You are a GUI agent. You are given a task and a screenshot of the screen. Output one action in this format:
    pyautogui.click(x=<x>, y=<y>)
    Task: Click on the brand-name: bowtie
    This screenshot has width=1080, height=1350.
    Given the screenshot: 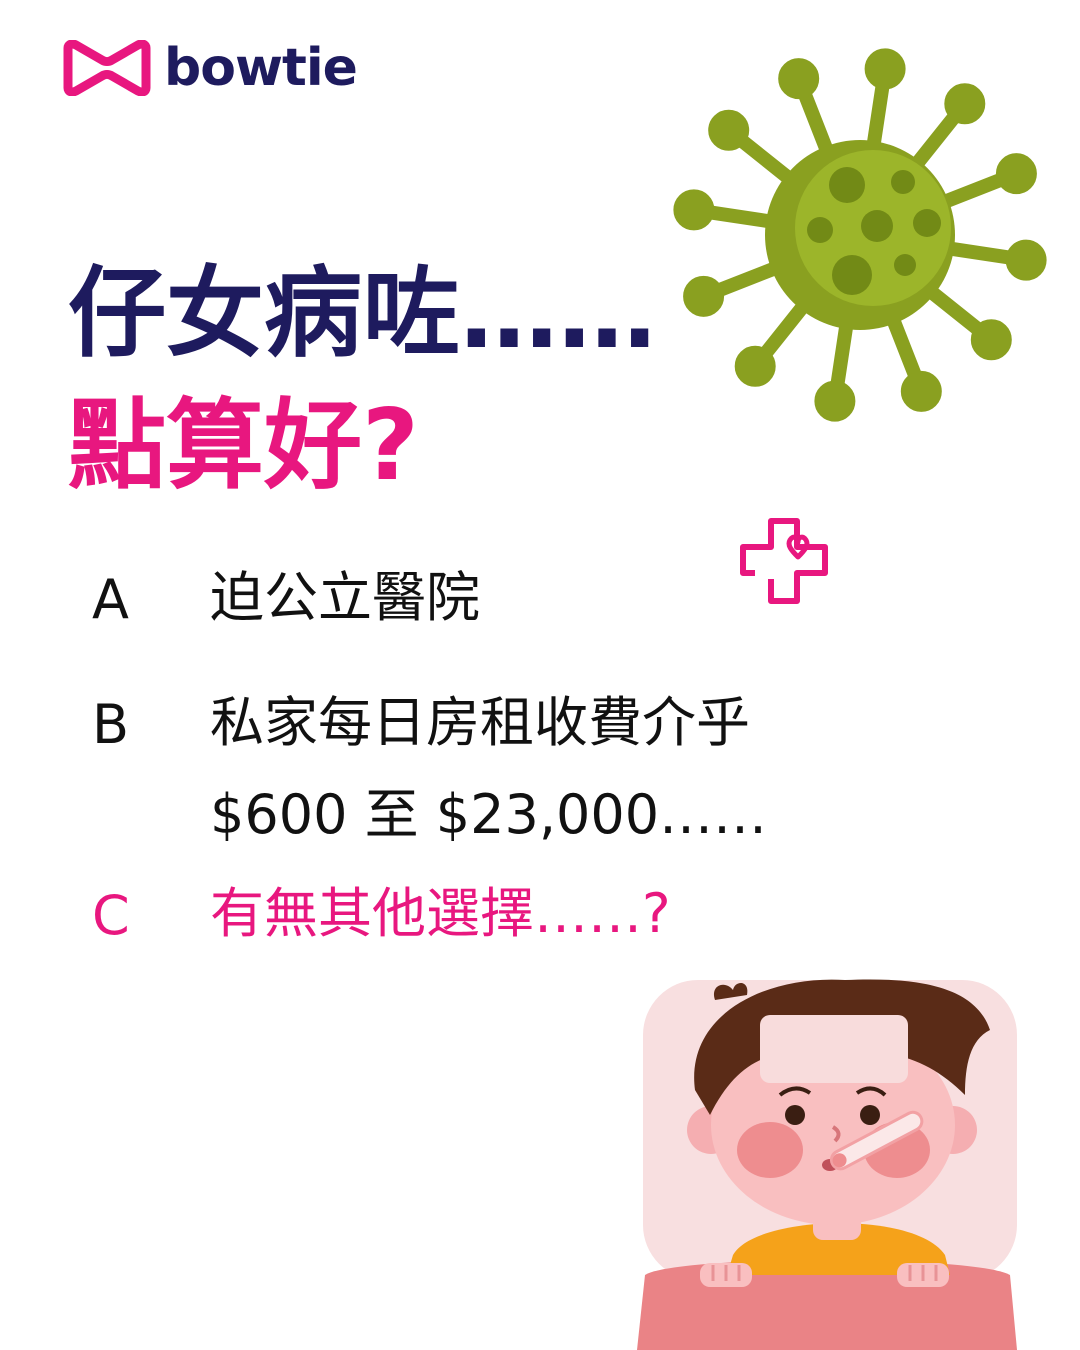 What is the action you would take?
    pyautogui.click(x=261, y=68)
    